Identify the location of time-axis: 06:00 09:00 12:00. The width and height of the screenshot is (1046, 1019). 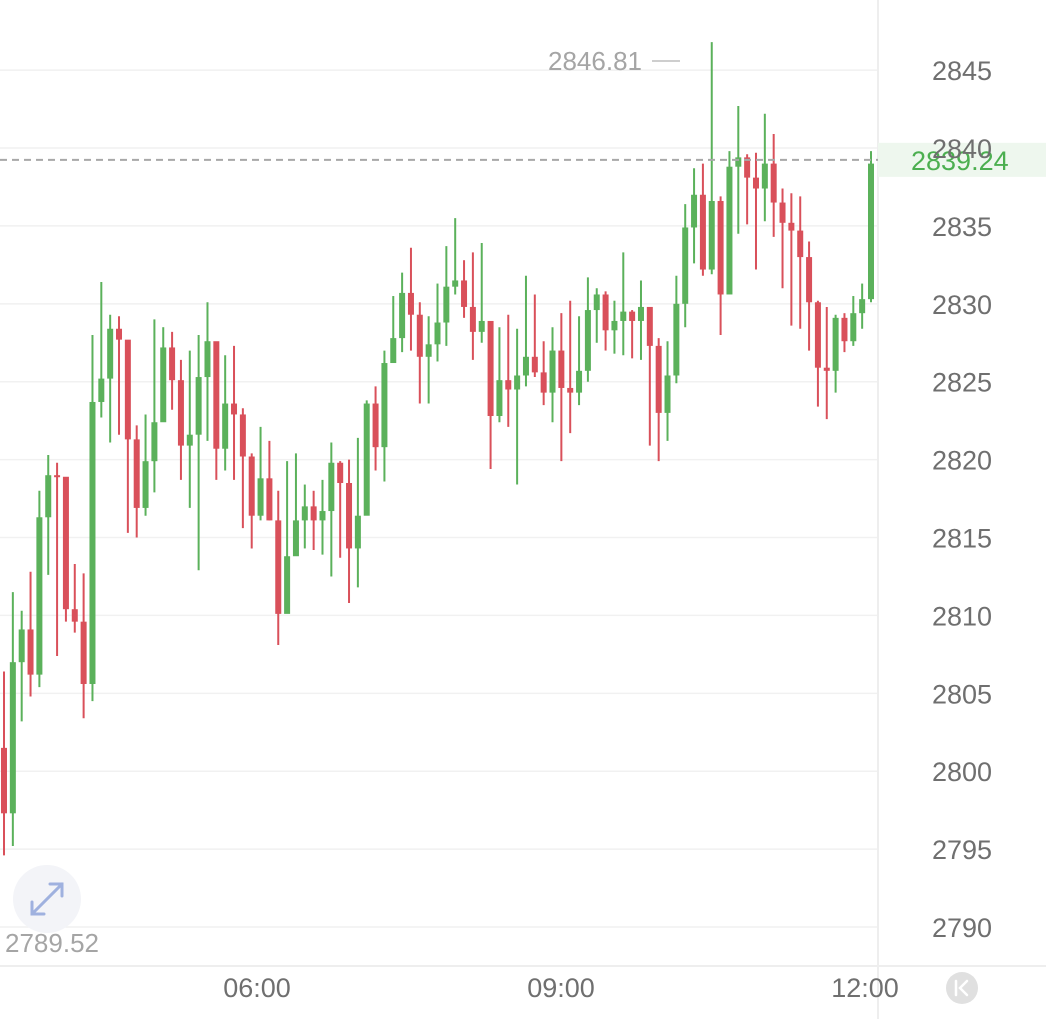
(561, 988).